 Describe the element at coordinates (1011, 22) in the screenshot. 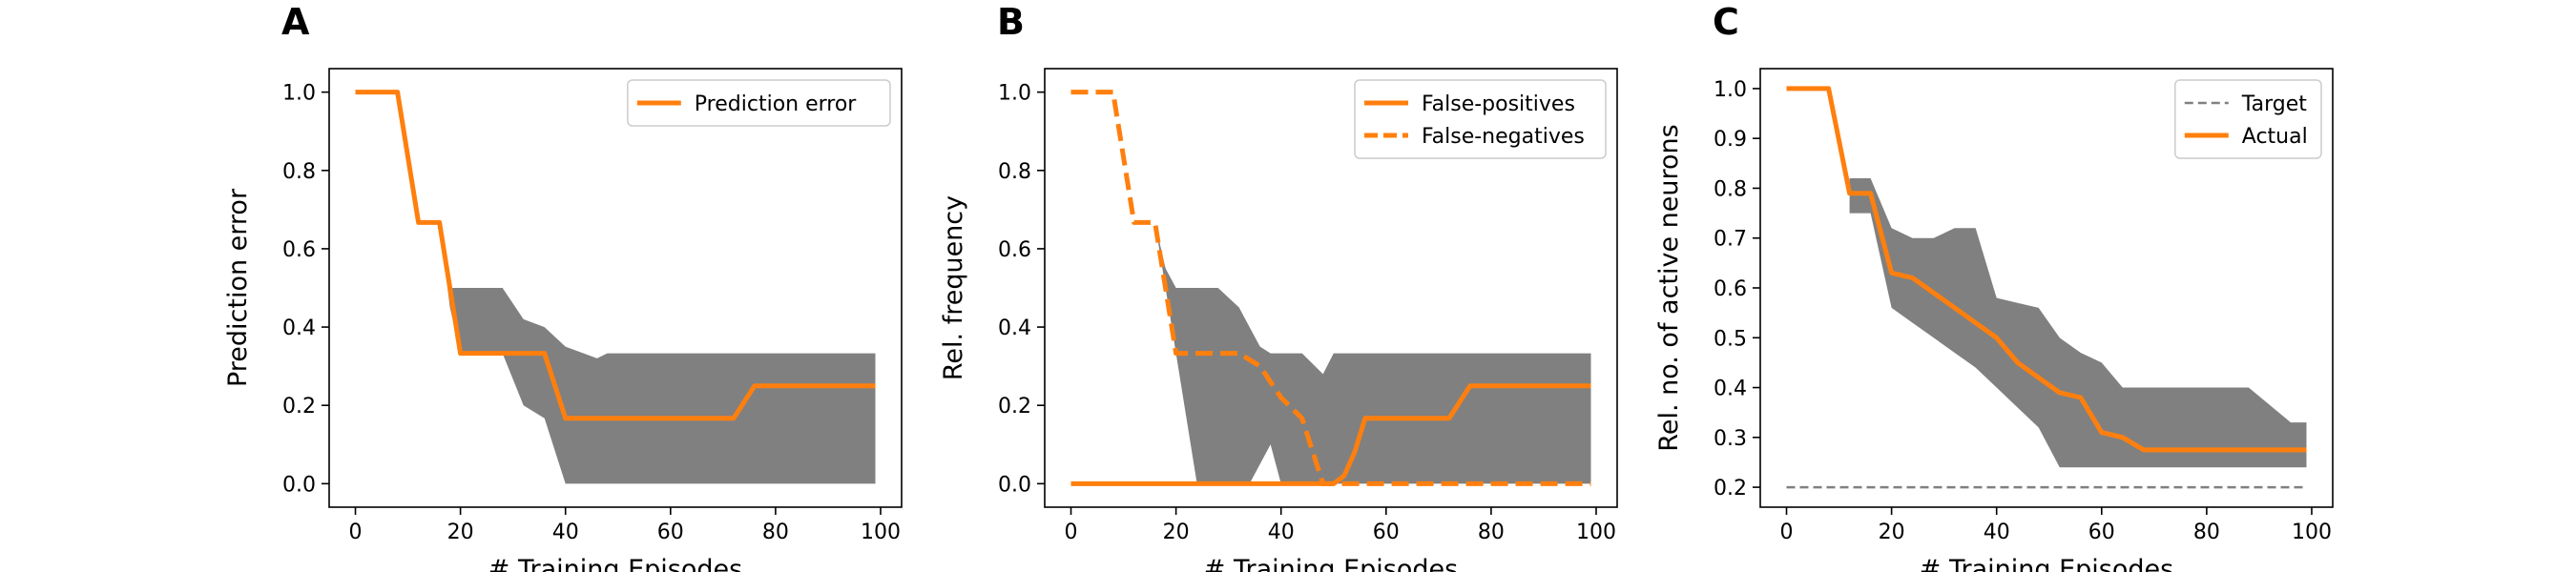

I see `panel-letter-b: B` at that location.